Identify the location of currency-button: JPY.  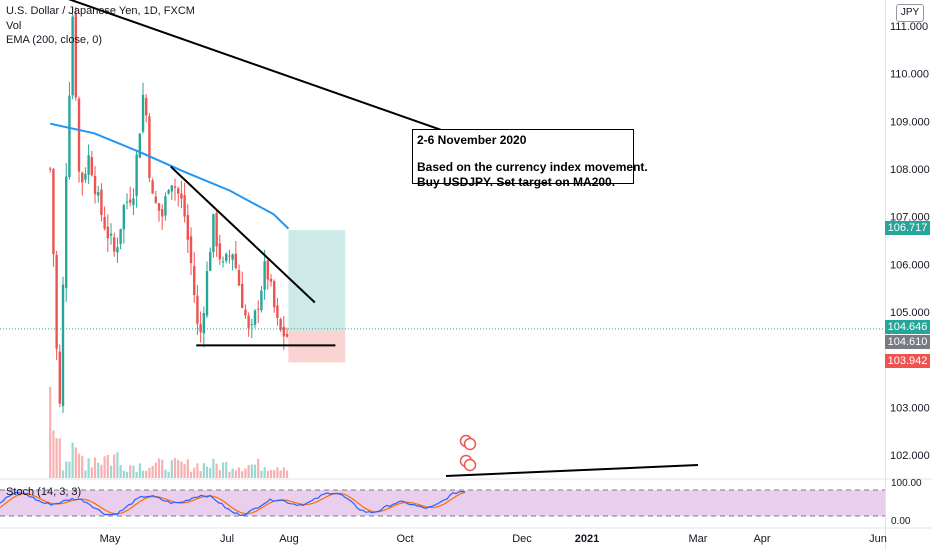
(910, 13).